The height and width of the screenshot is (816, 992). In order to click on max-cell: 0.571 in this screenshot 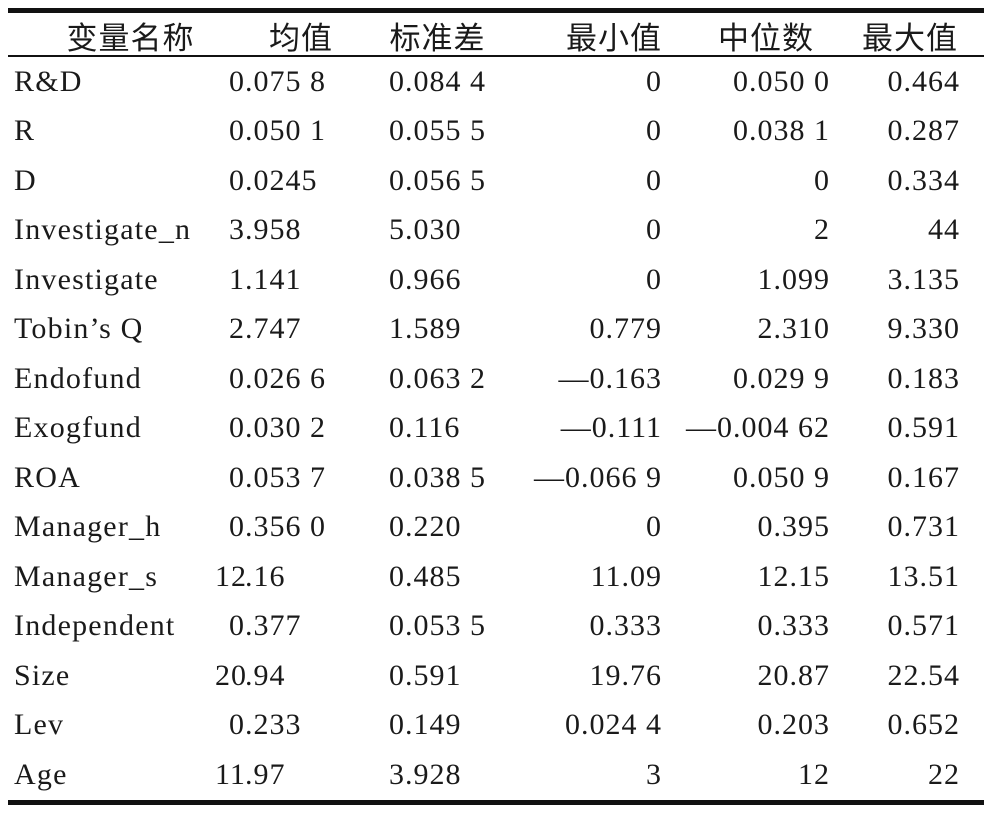, I will do `click(923, 626)`.